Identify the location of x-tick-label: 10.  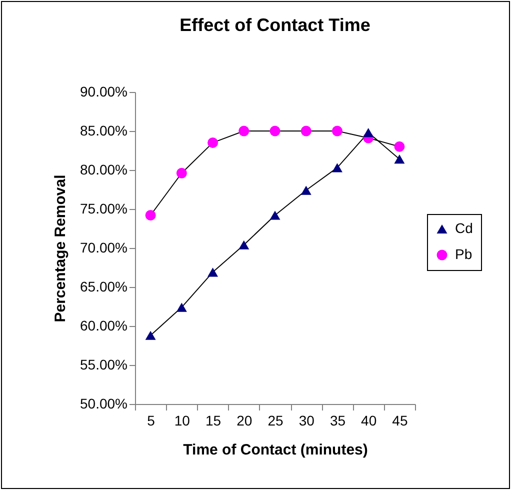
(182, 420).